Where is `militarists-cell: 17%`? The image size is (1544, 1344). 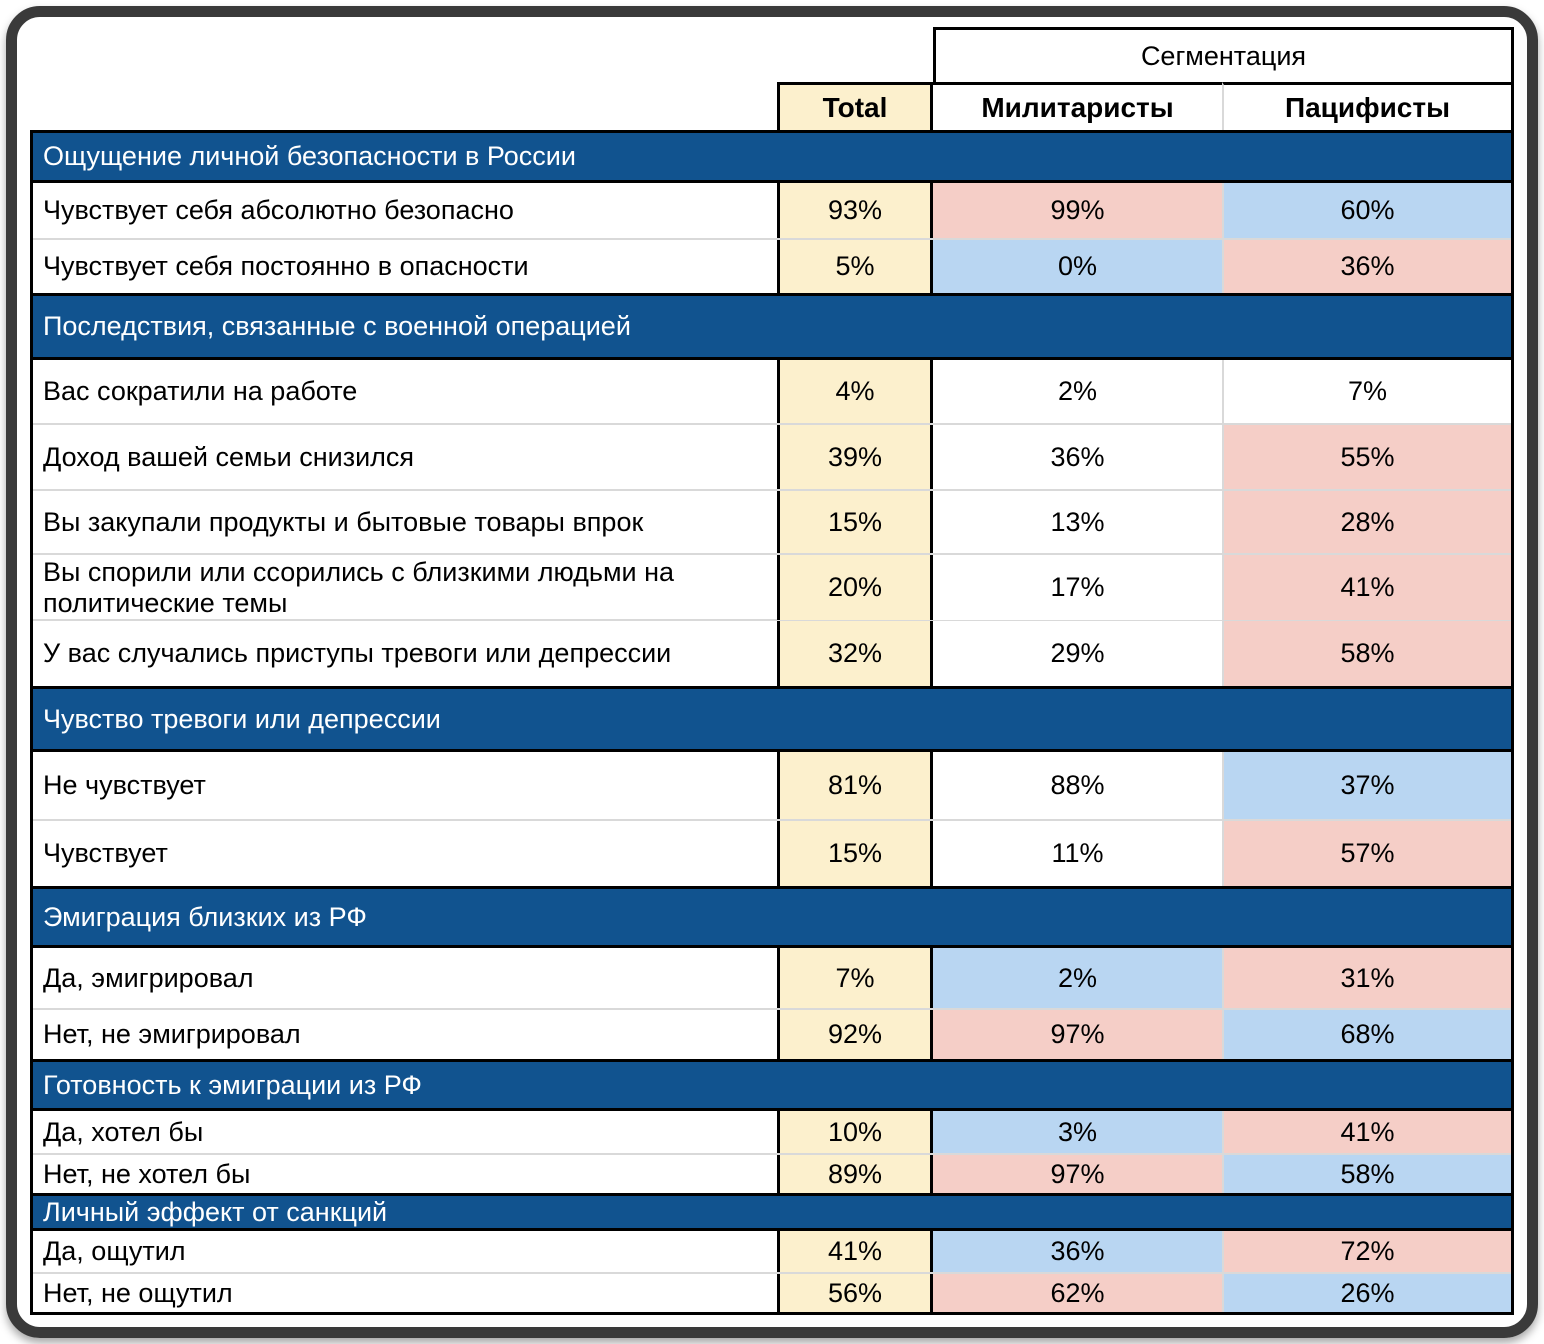 militarists-cell: 17% is located at coordinates (1077, 587).